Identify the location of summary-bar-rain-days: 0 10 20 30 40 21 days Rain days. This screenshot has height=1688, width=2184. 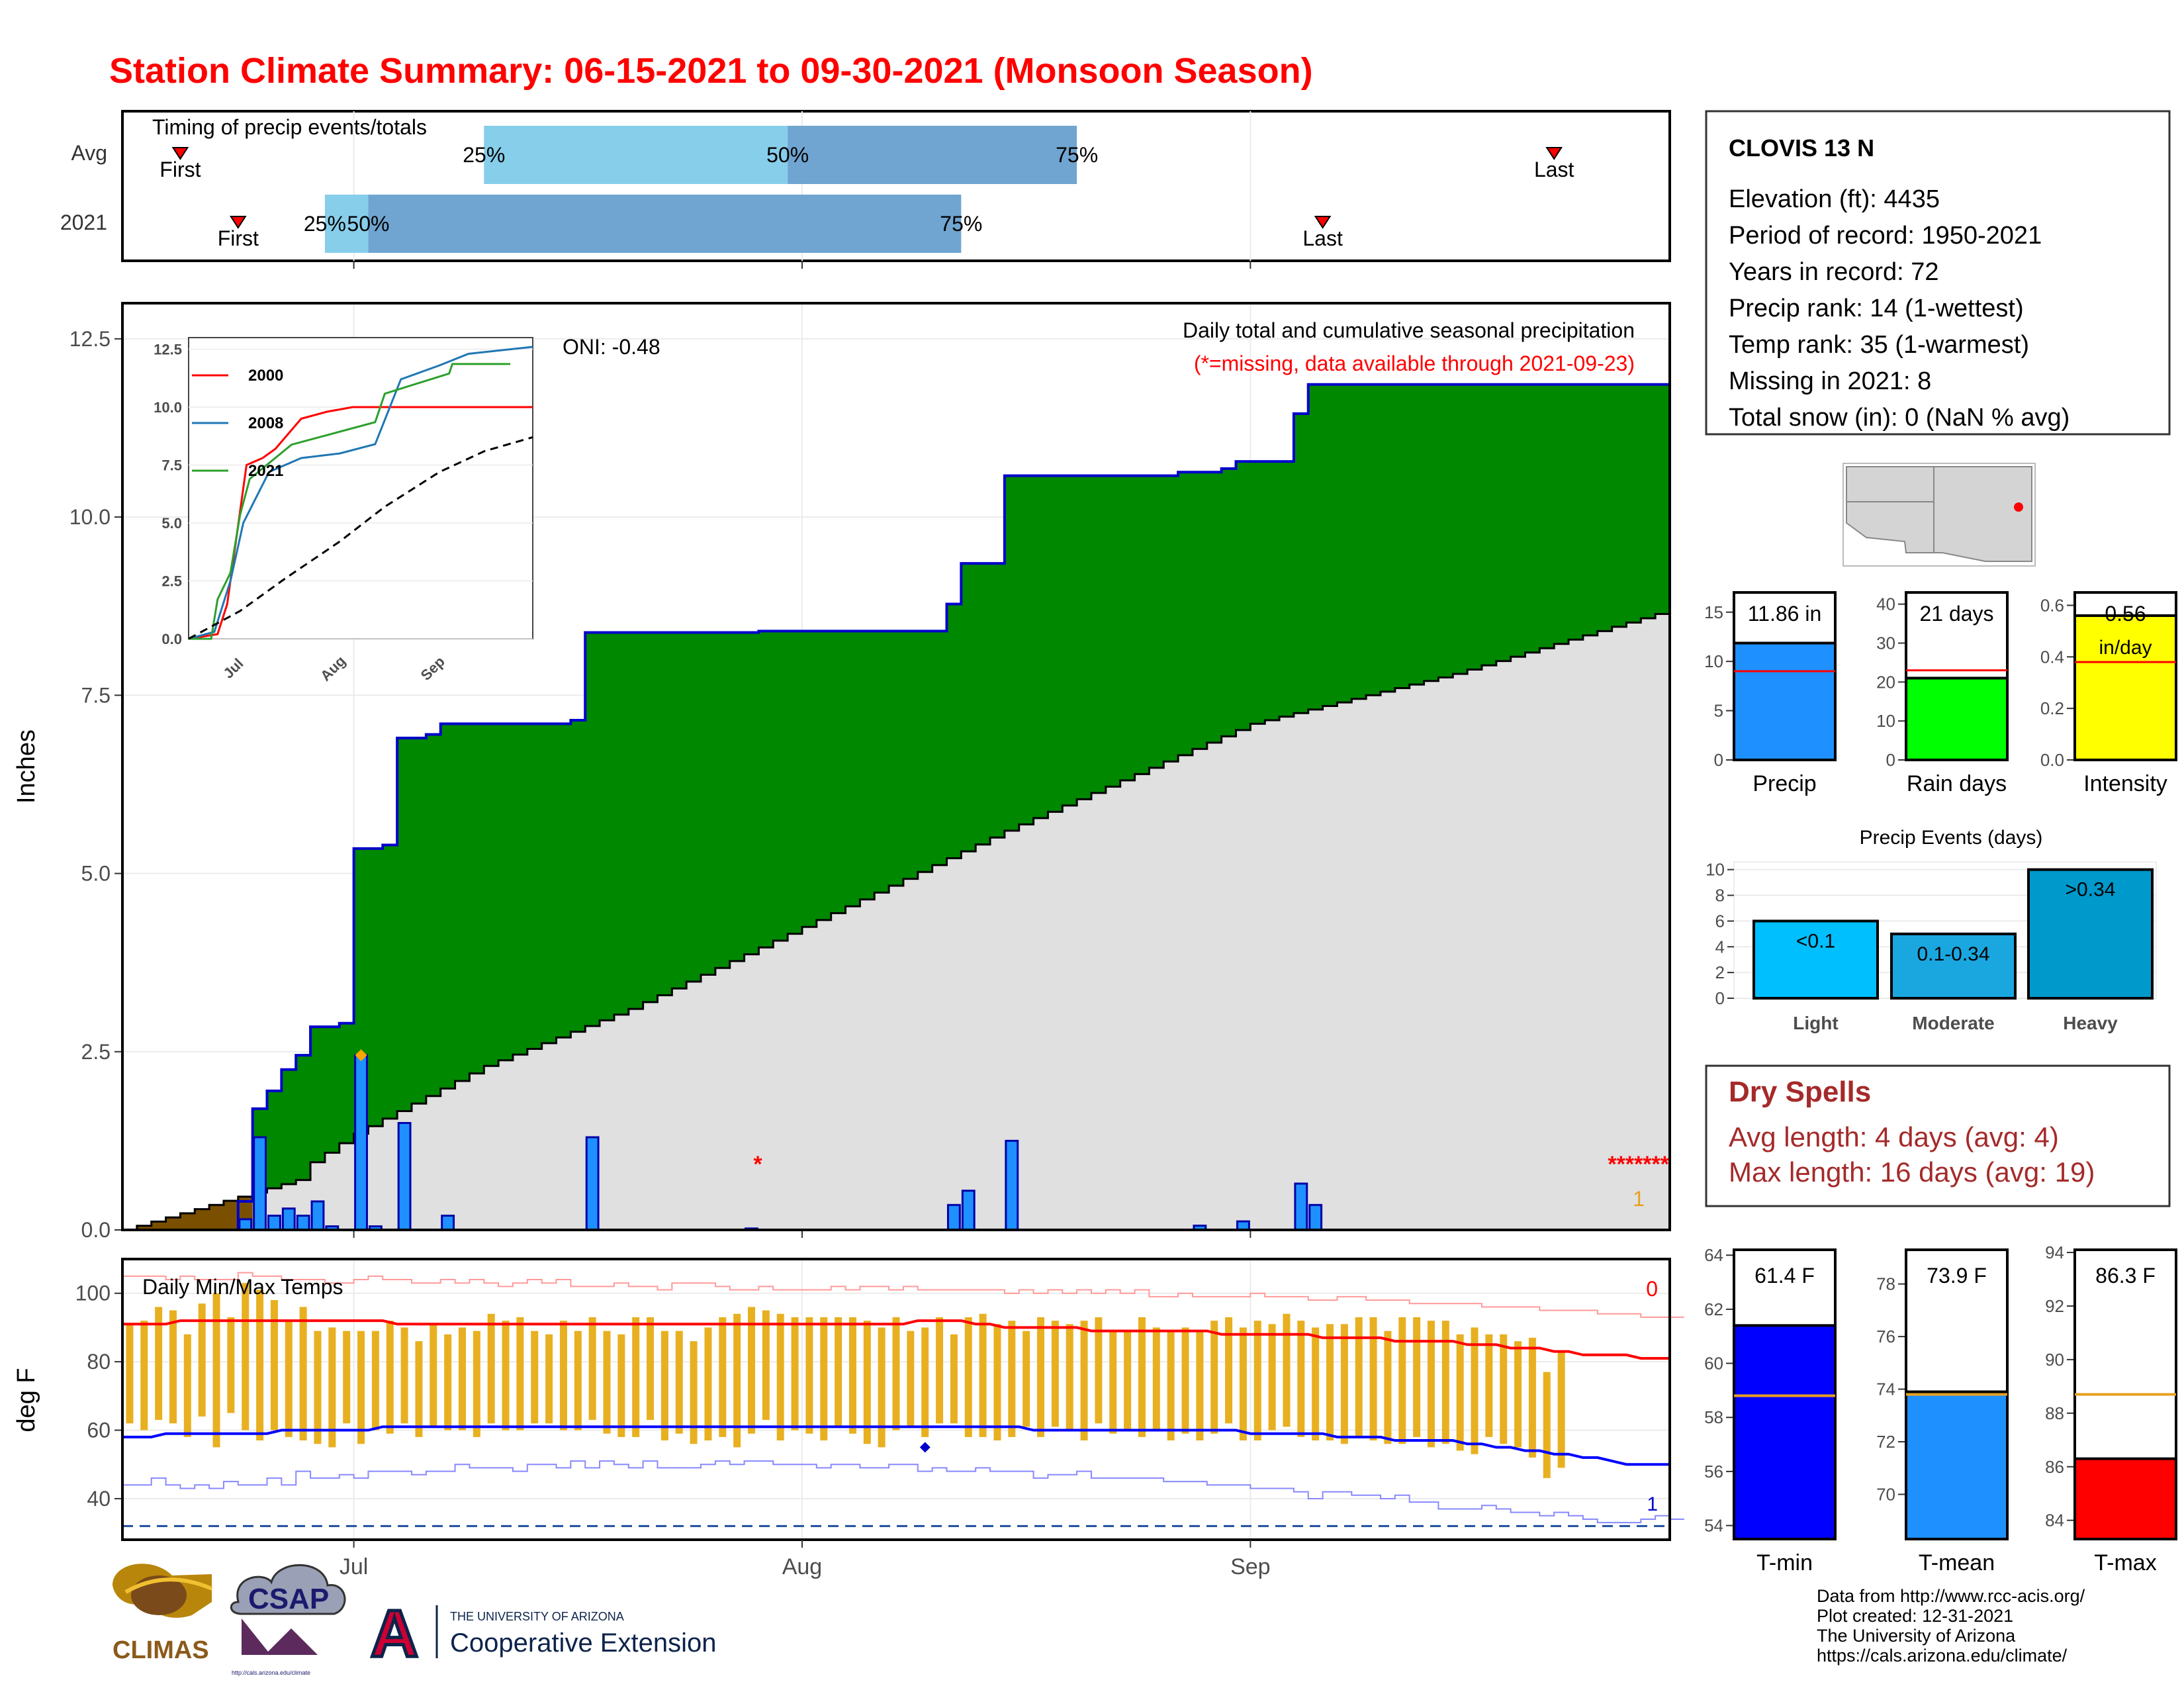
(1942, 693).